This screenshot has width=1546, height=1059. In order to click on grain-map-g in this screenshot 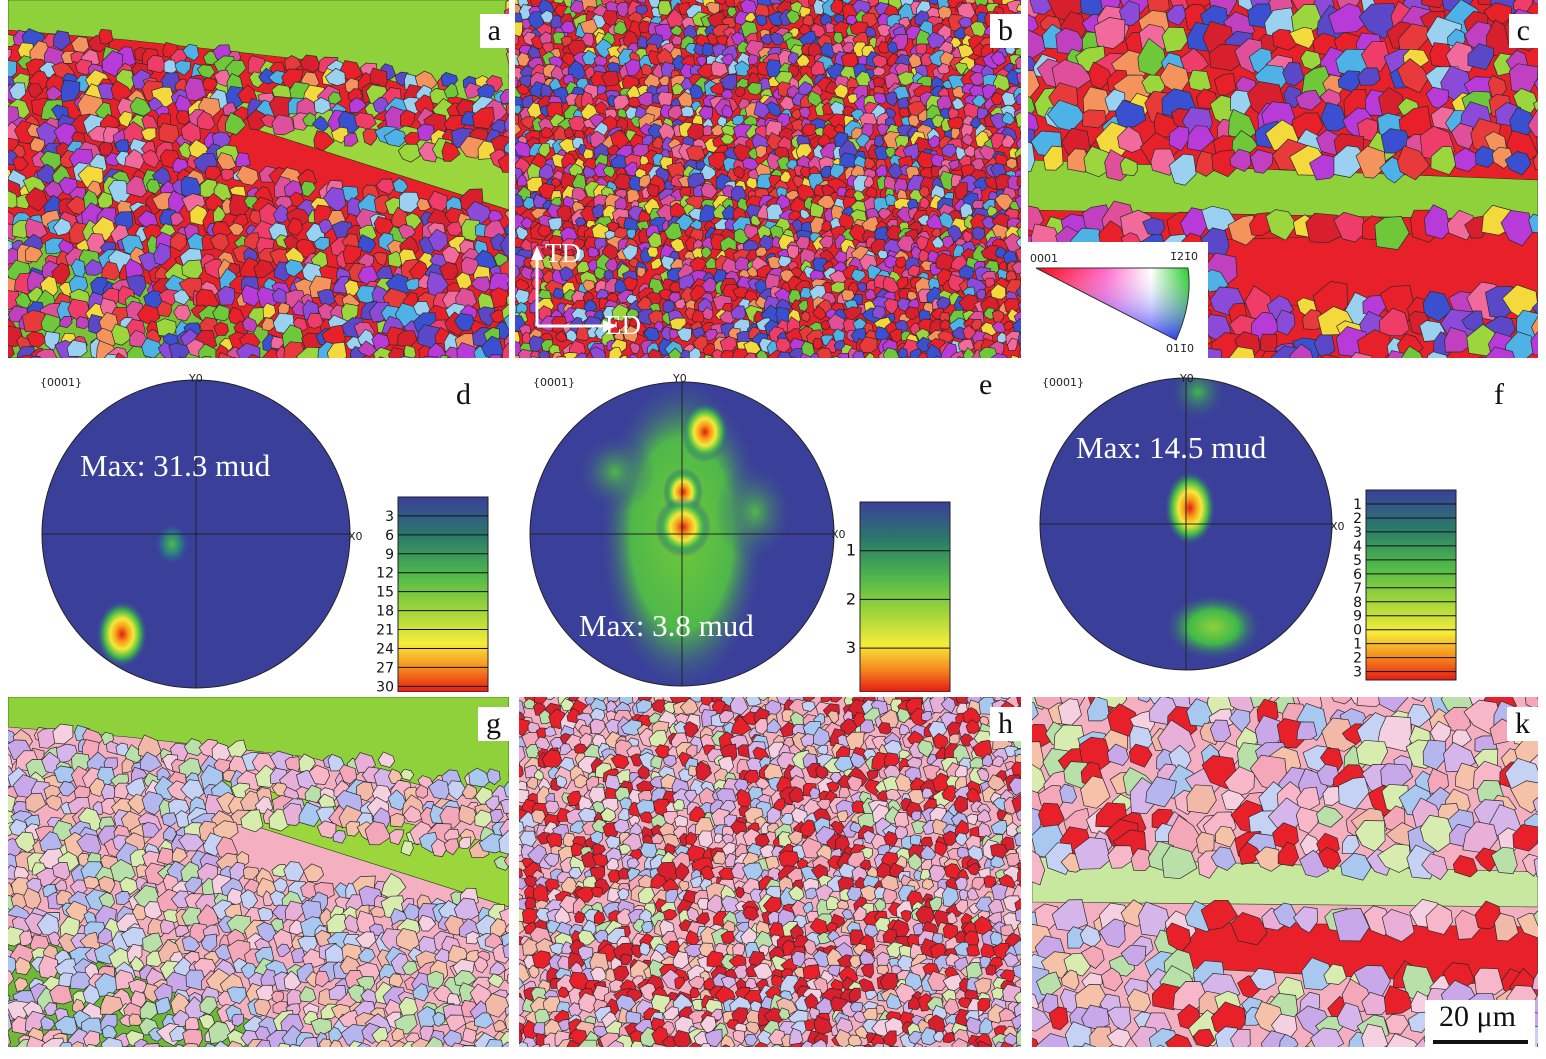, I will do `click(258, 872)`.